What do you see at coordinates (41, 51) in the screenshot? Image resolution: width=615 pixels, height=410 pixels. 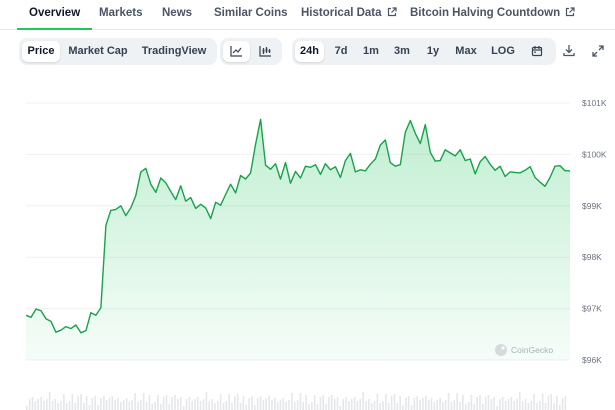 I see `price-tab: Price` at bounding box center [41, 51].